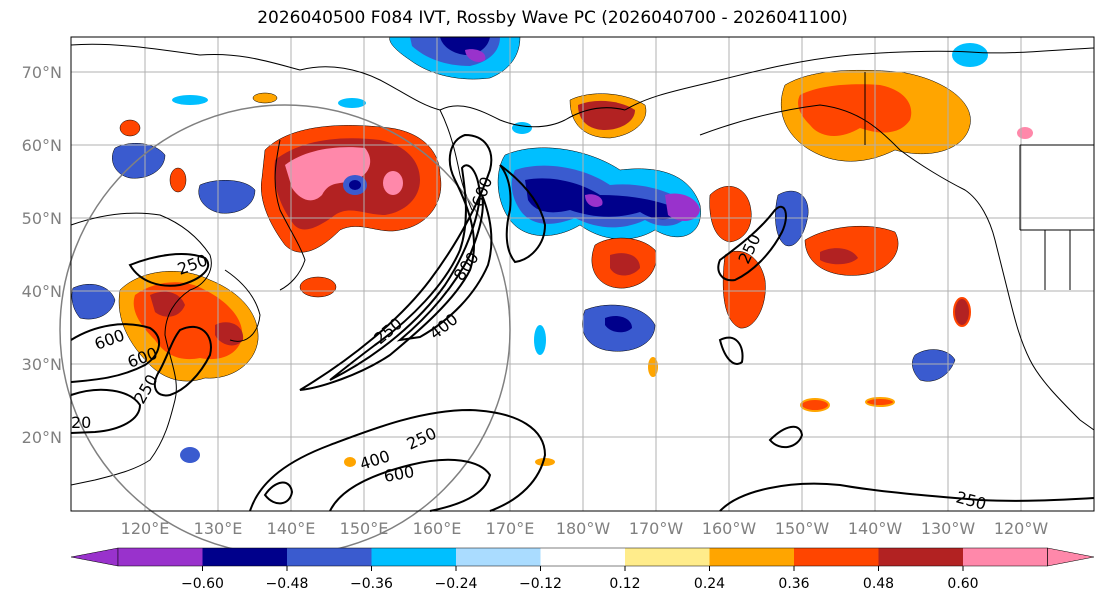 Image resolution: width=1105 pixels, height=604 pixels. What do you see at coordinates (802, 528) in the screenshot?
I see `lon-label: 150°W` at bounding box center [802, 528].